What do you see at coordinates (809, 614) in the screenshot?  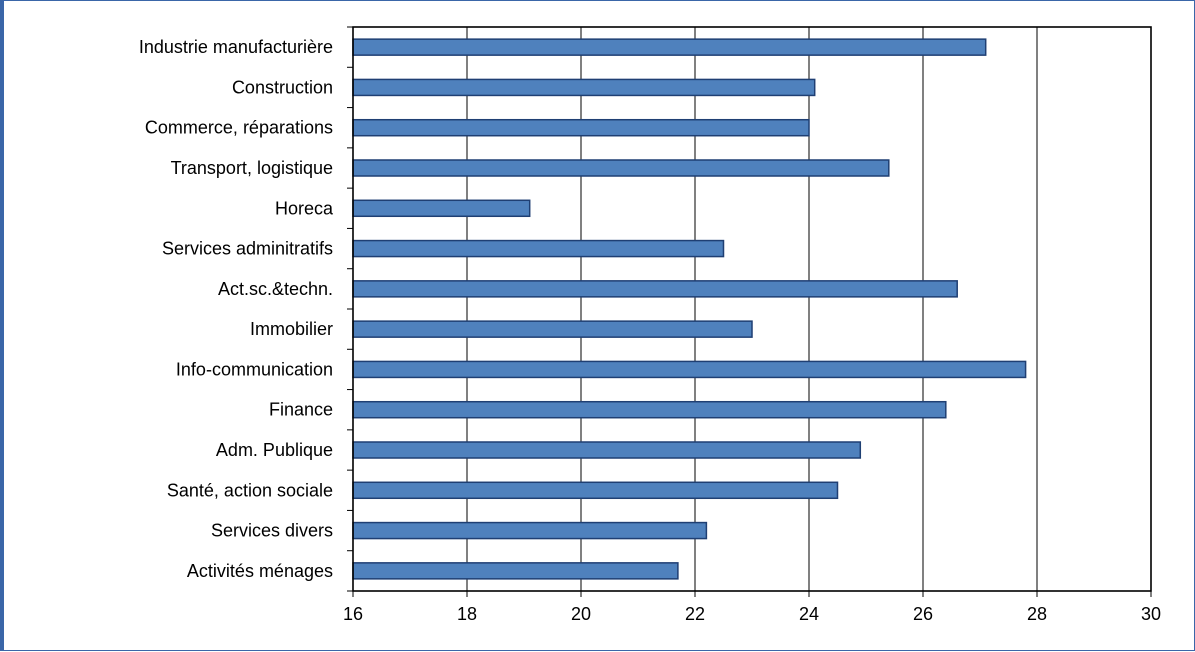 I see `x-tick-label: 24` at bounding box center [809, 614].